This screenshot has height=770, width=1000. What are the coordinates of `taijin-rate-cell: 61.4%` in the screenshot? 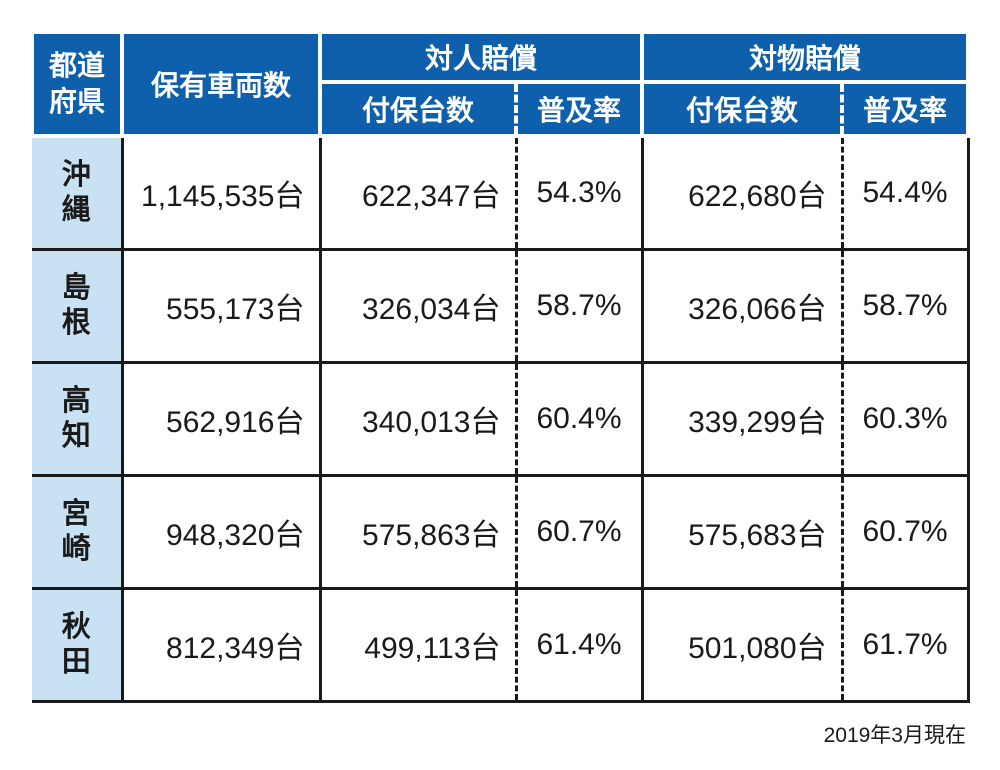 It's located at (579, 644).